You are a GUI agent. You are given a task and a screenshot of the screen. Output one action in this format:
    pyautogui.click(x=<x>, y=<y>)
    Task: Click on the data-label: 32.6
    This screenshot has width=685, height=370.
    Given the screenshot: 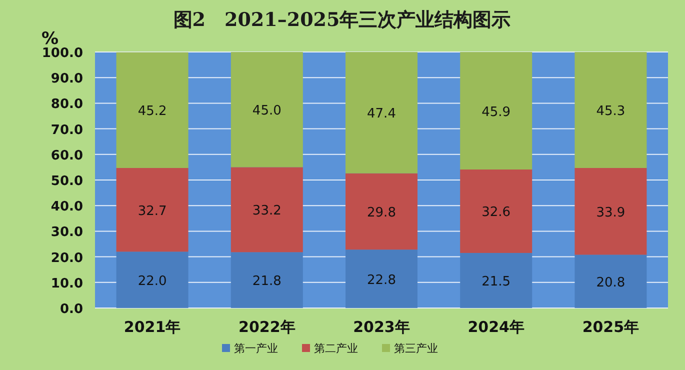 What is the action you would take?
    pyautogui.click(x=496, y=212)
    